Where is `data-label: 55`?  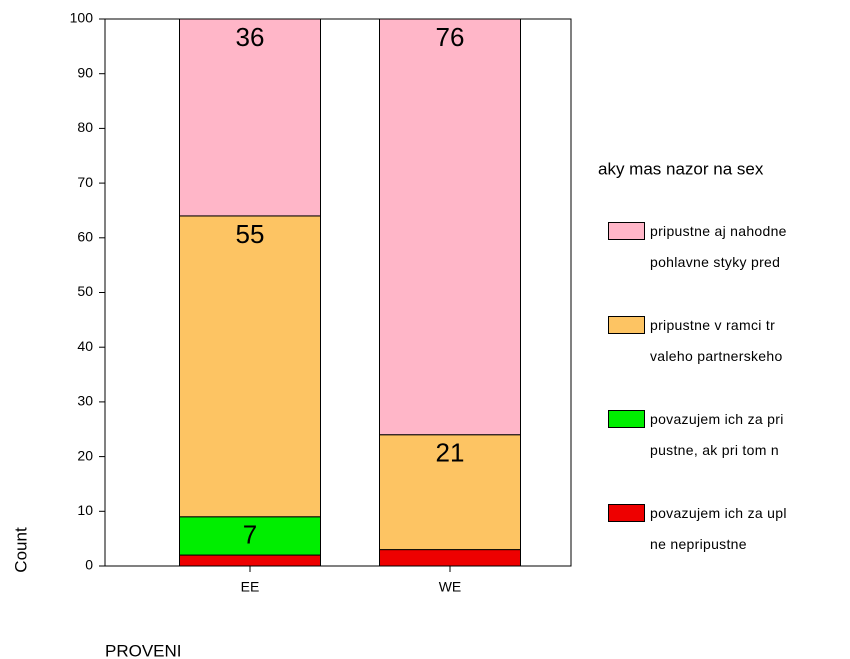 data-label: 55 is located at coordinates (250, 234).